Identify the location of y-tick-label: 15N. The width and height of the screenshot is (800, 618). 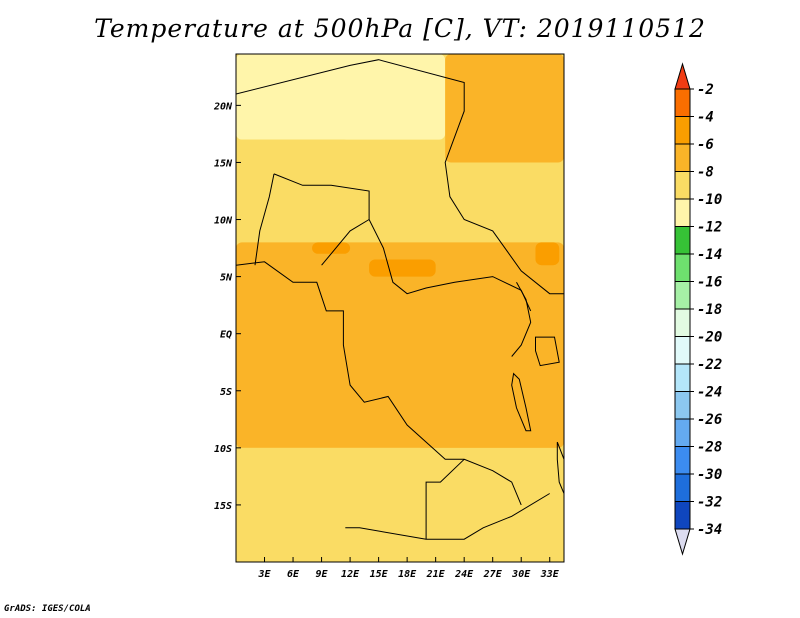
(223, 163).